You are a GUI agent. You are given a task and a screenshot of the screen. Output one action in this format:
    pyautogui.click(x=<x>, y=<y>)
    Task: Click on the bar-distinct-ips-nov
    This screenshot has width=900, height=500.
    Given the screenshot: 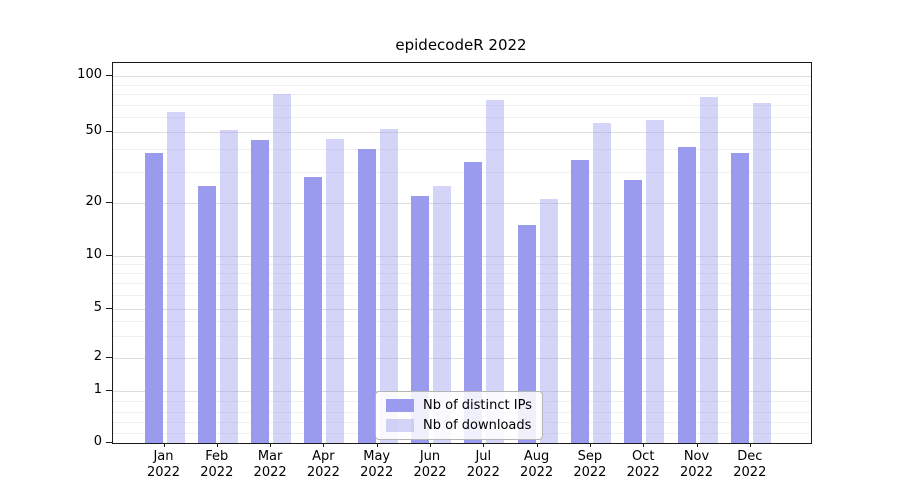 What is the action you would take?
    pyautogui.click(x=686, y=295)
    